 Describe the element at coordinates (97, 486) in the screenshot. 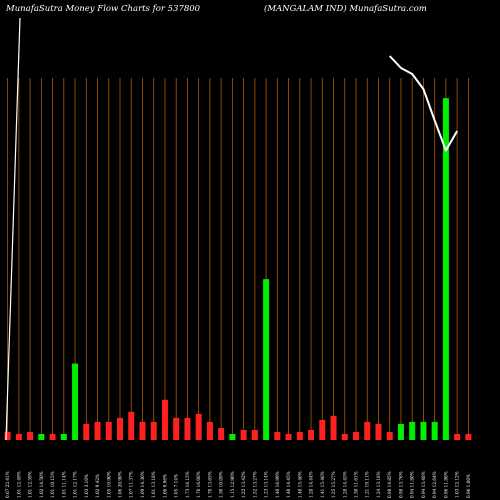

I see `x-tick-label: 1.02 9.42%` at that location.